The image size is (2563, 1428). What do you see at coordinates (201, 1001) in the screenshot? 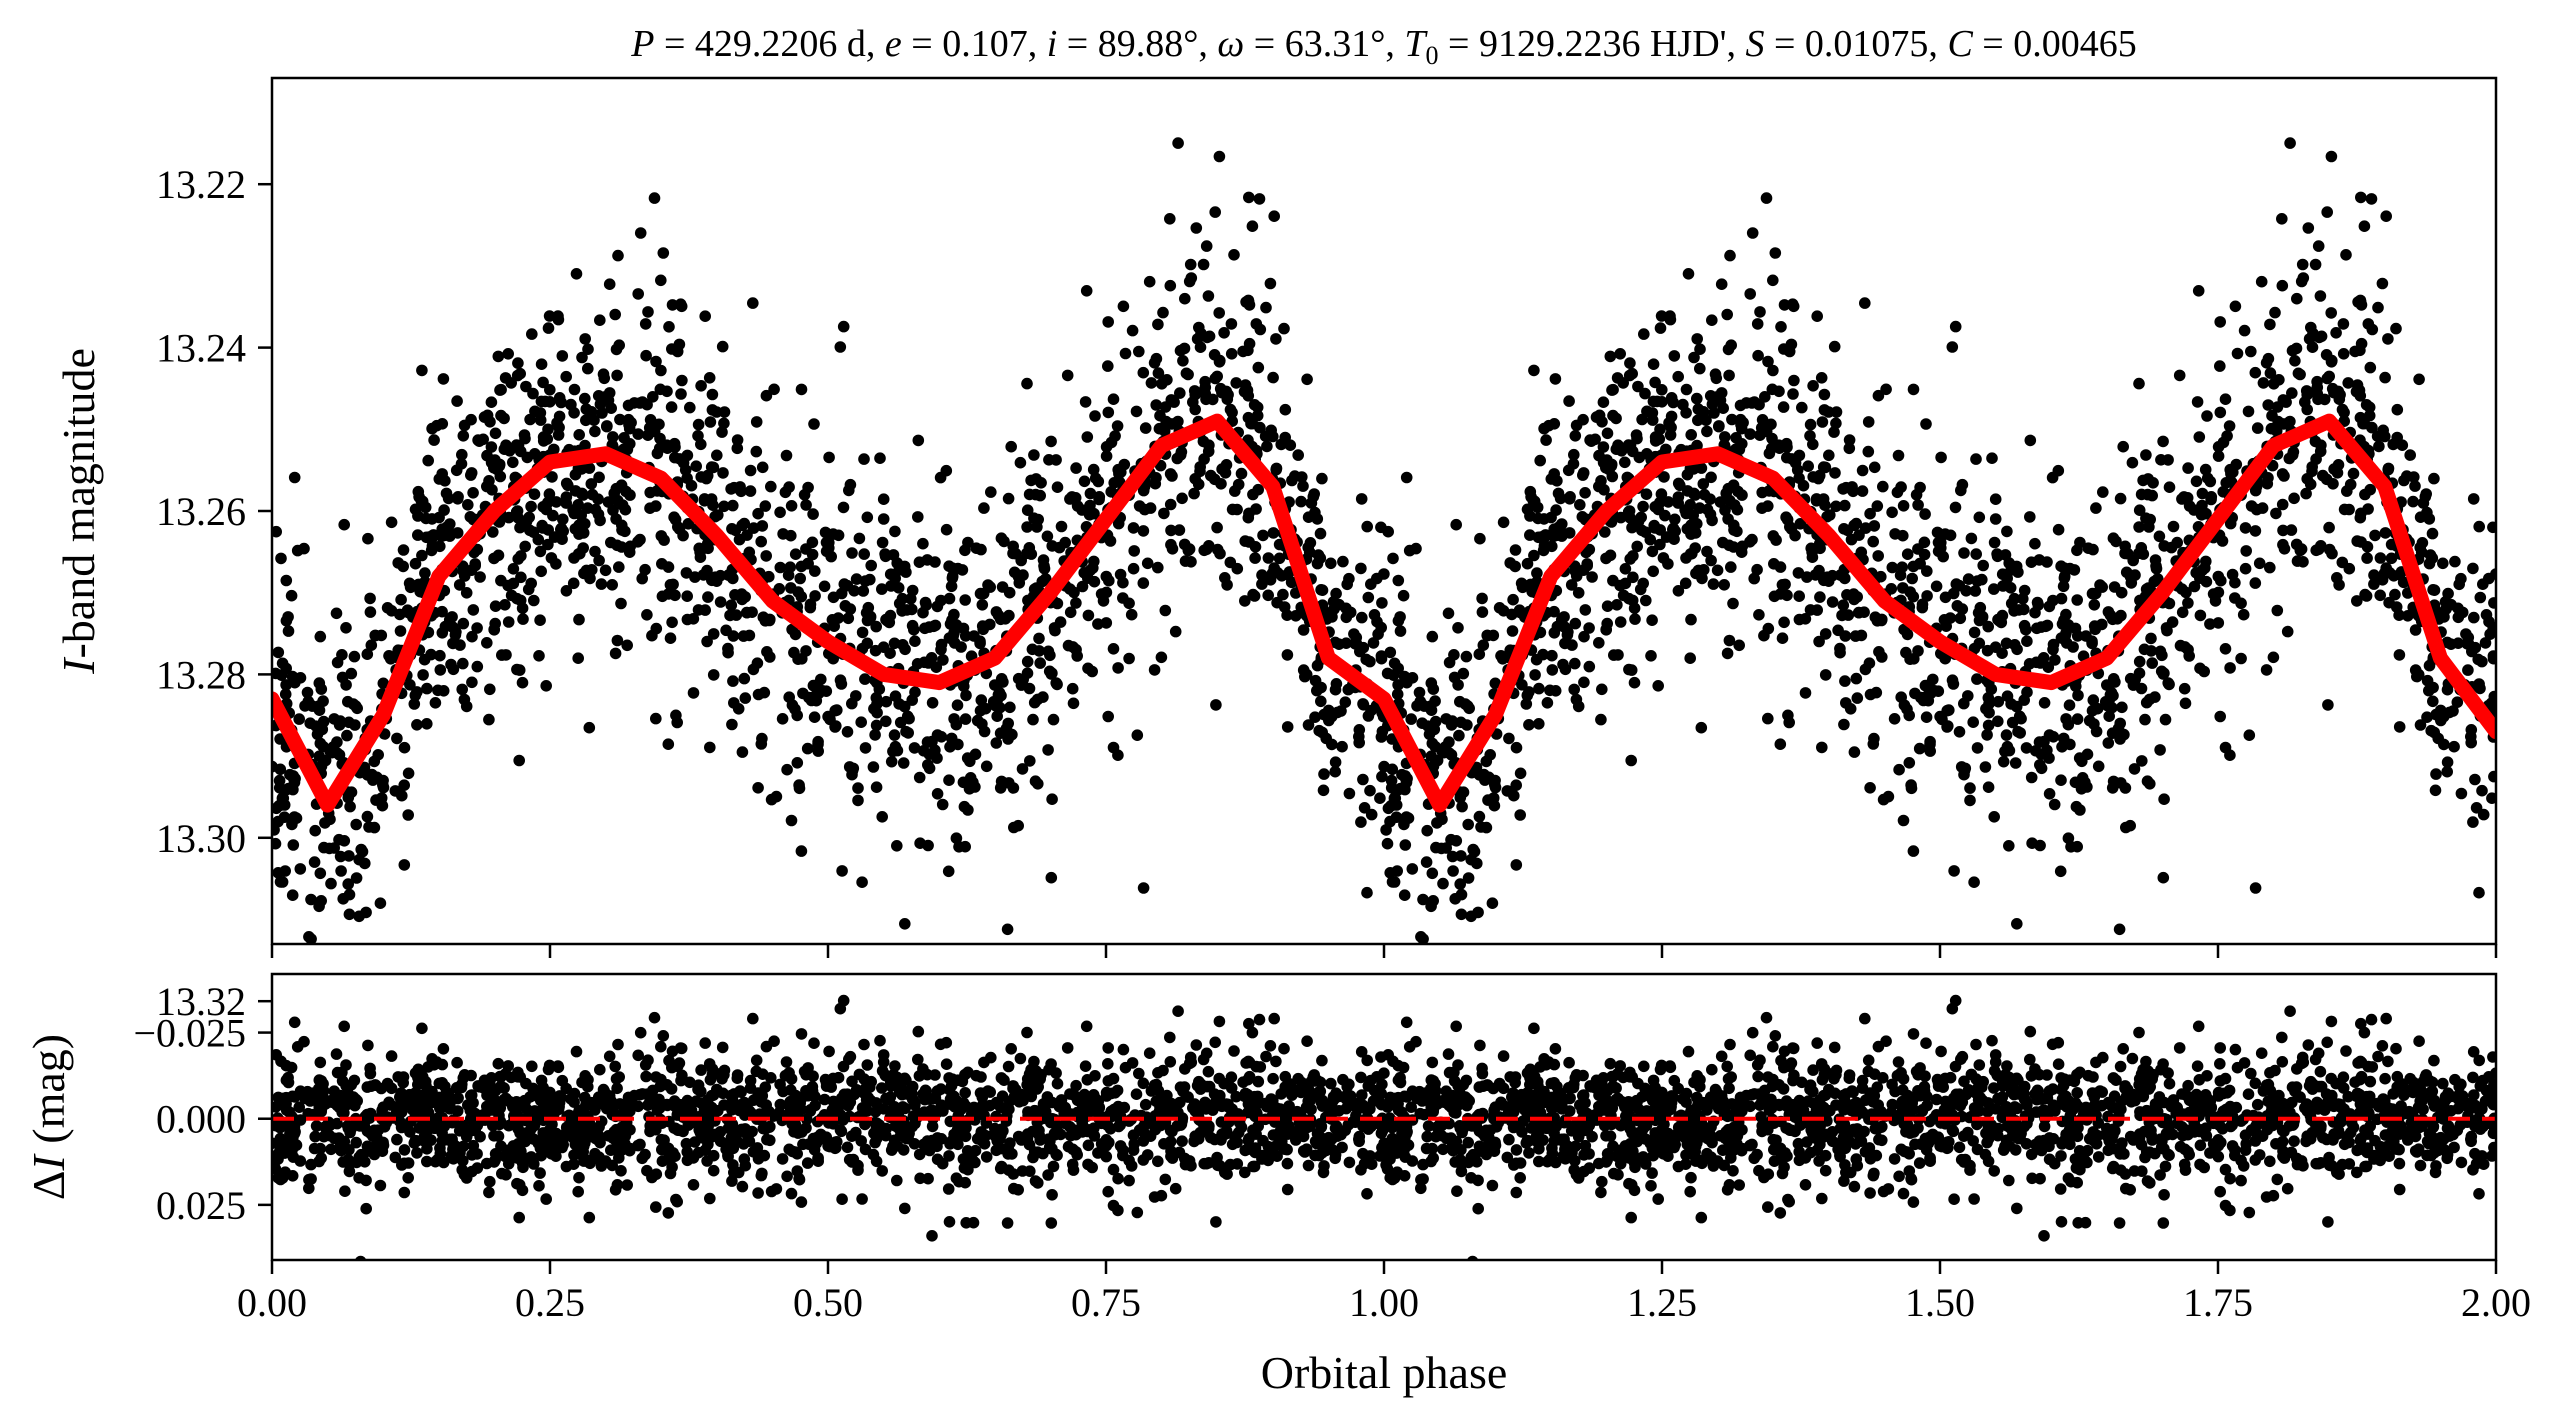
I see `top-y-tick-label: 13.32` at bounding box center [201, 1001].